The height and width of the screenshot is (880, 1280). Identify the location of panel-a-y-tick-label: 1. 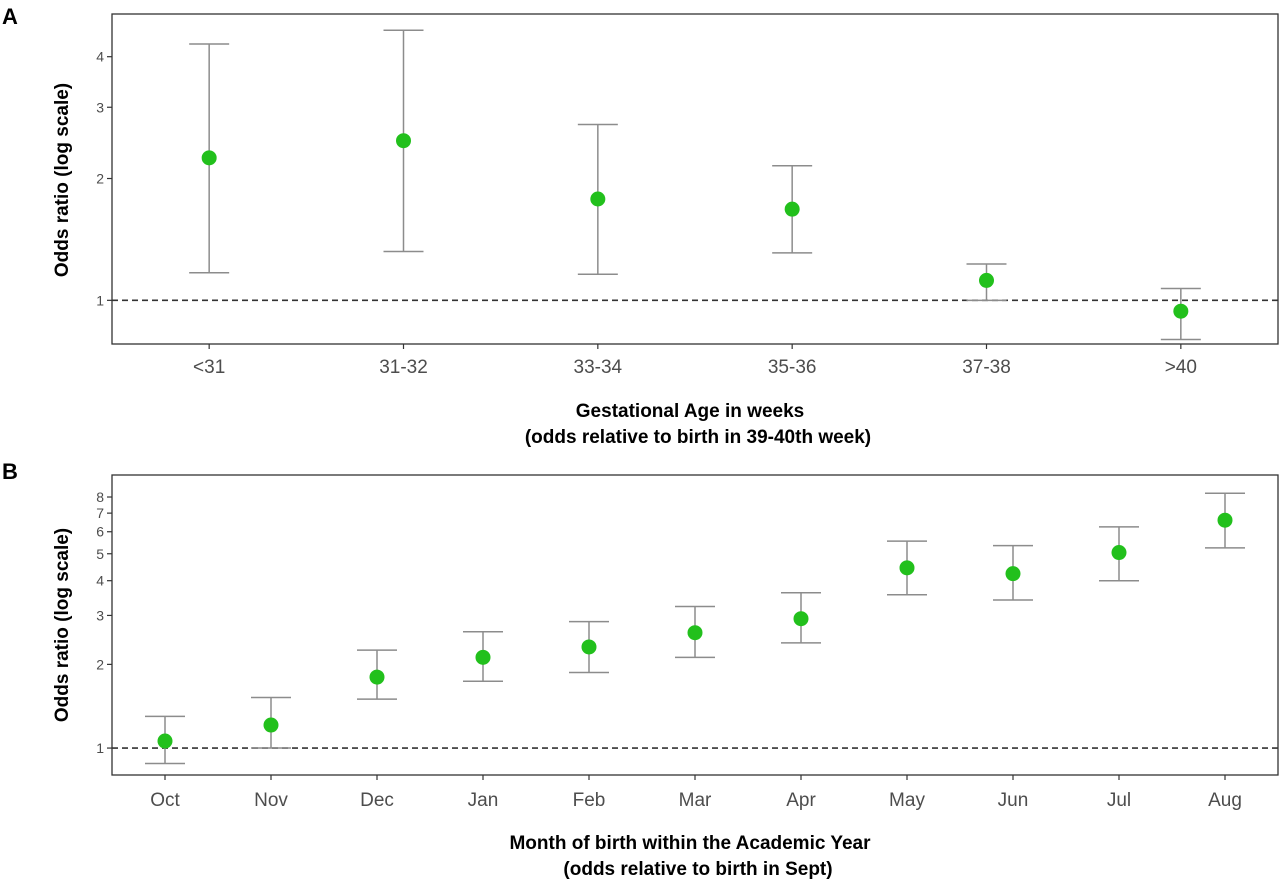
(100, 300).